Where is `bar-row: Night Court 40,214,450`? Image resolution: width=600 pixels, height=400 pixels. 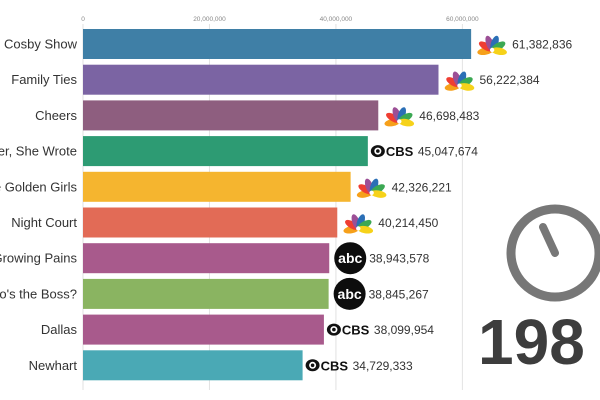
bar-row: Night Court 40,214,450 is located at coordinates (225, 222).